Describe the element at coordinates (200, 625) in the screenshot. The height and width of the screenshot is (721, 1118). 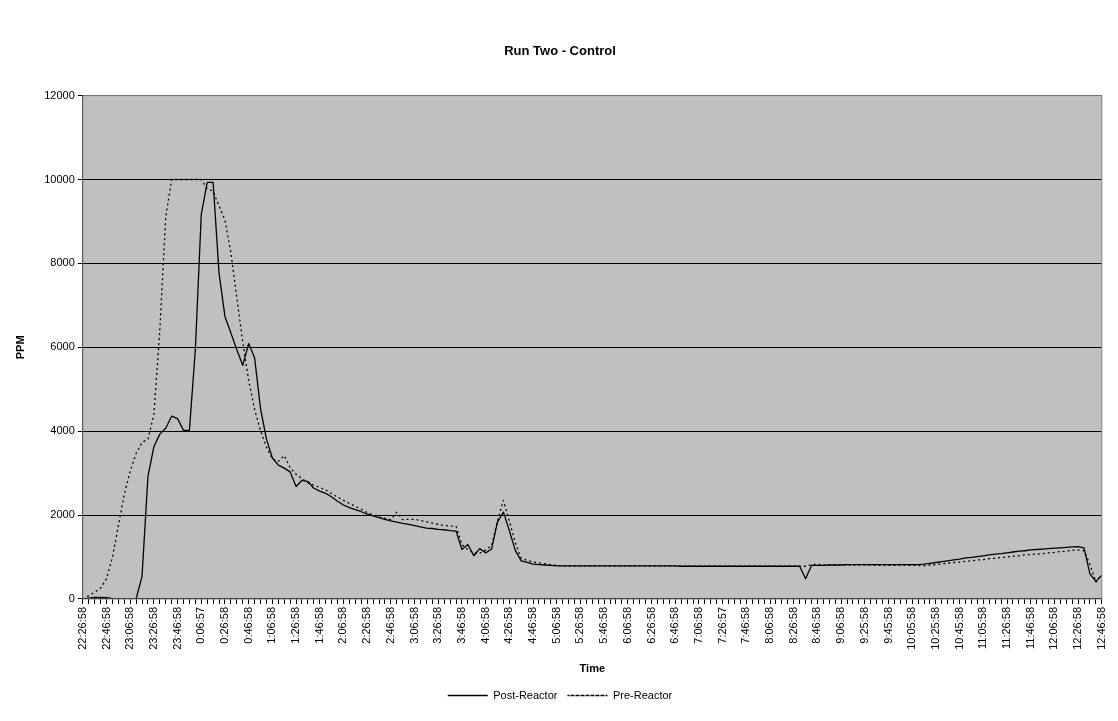
I see `x-tick-label: 0:06:57` at that location.